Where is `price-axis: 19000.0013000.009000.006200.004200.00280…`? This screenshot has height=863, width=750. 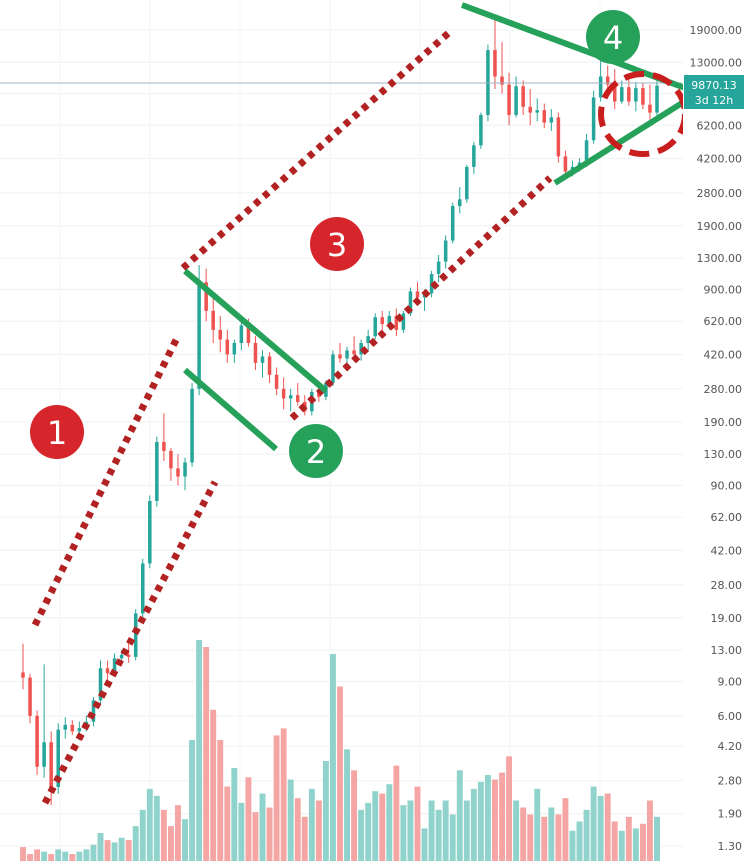
price-axis: 19000.0013000.009000.006200.004200.00280… is located at coordinates (716, 431).